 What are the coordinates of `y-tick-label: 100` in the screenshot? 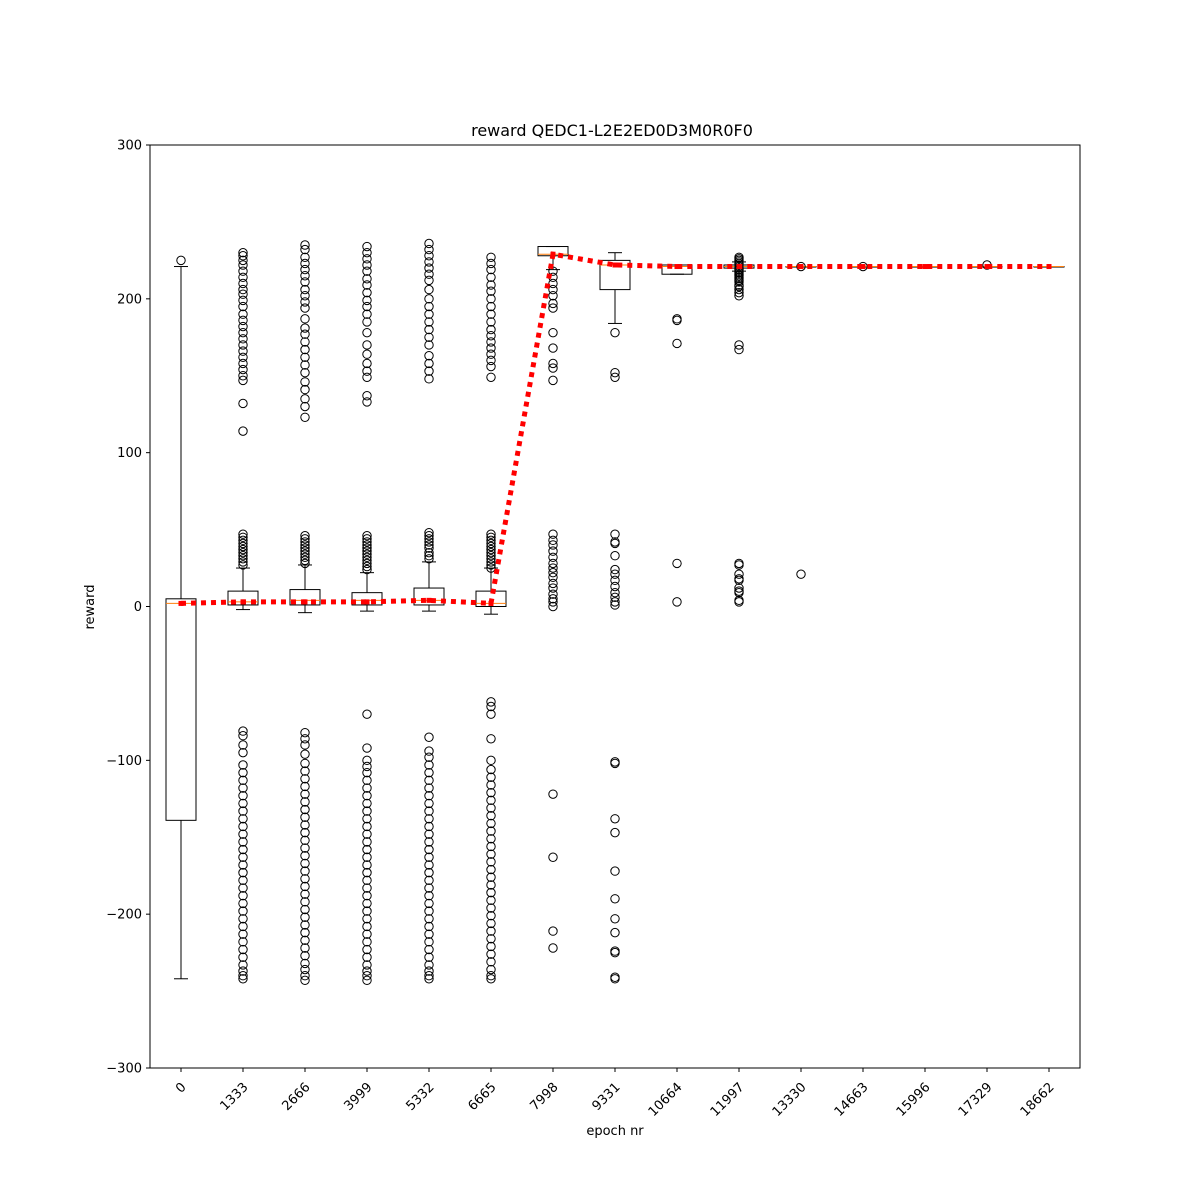 It's located at (129, 453).